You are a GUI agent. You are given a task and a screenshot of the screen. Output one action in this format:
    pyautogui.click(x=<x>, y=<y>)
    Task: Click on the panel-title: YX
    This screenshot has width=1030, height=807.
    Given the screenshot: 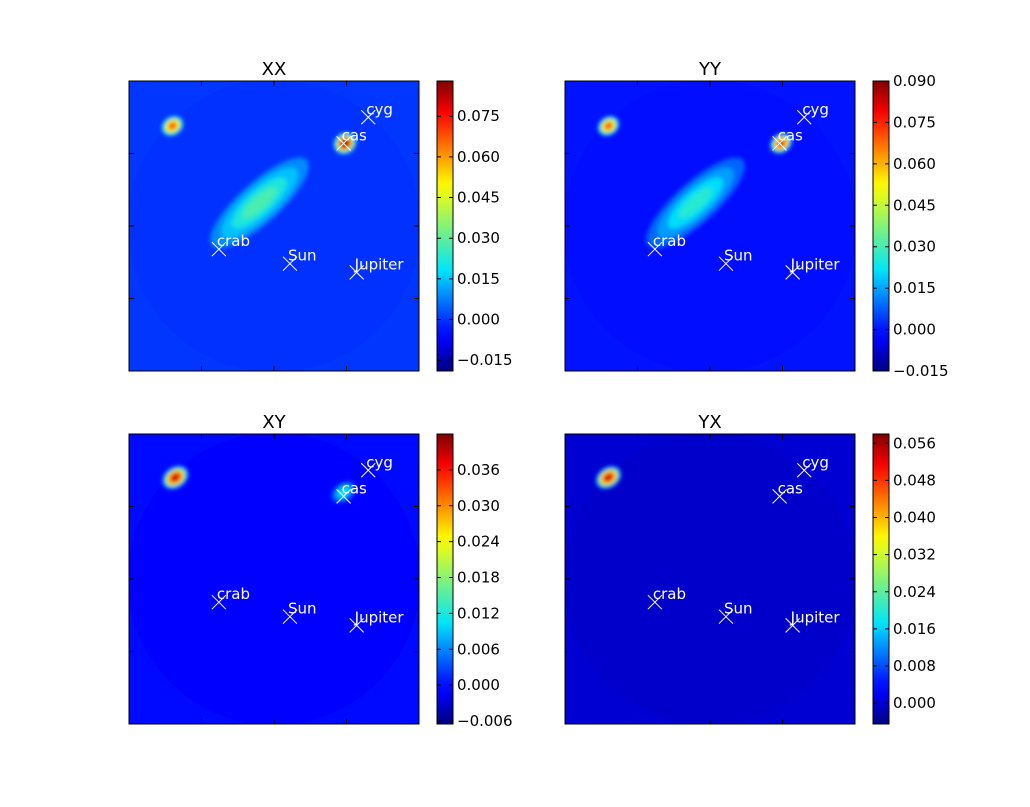 What is the action you would take?
    pyautogui.click(x=709, y=422)
    